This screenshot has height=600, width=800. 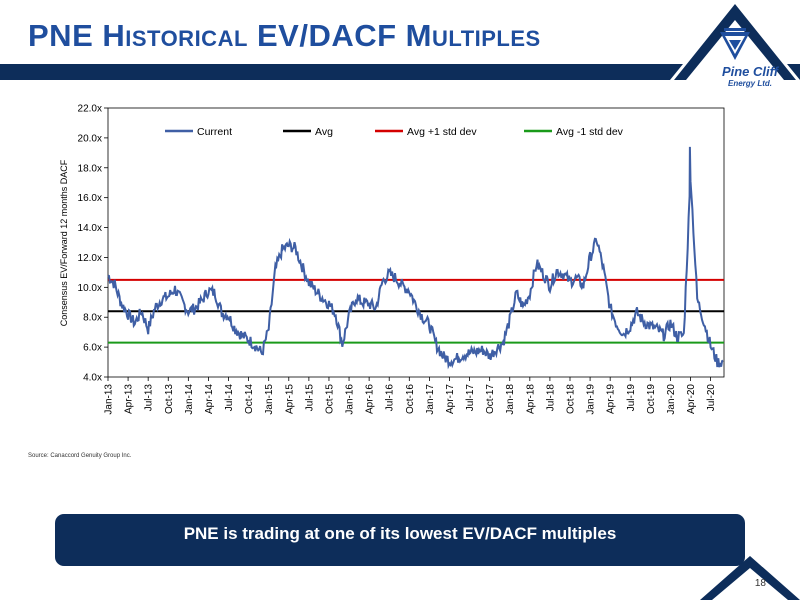 I want to click on x-tick-label: Jan-19, so click(x=591, y=399).